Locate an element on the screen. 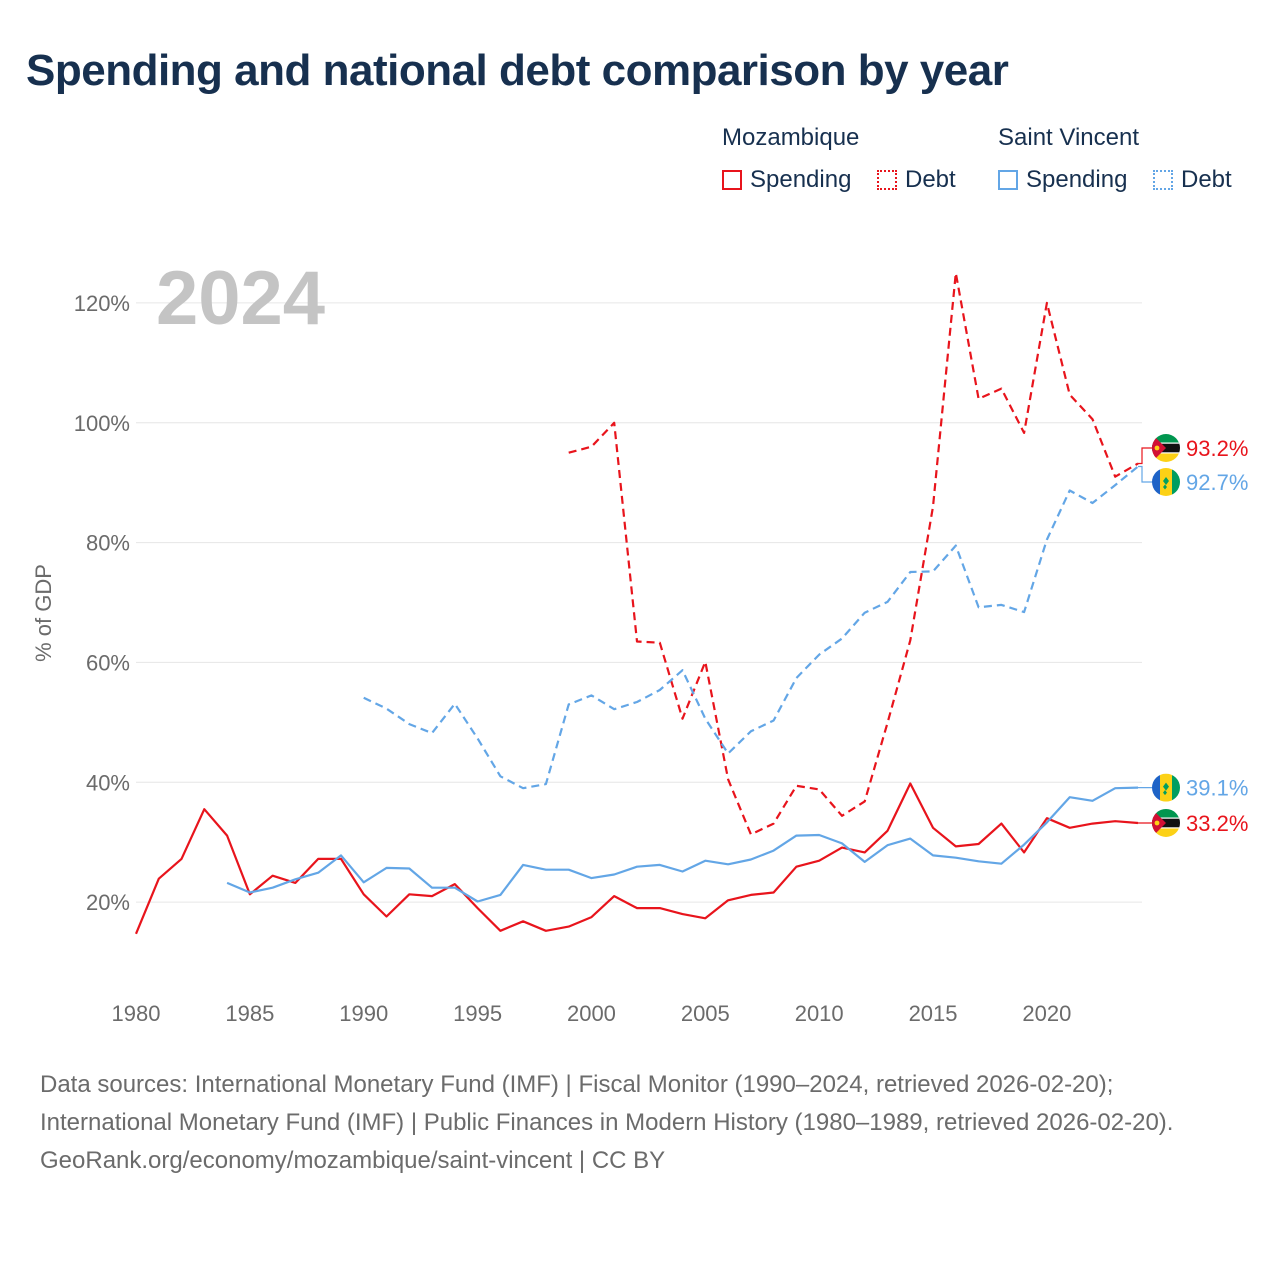 The image size is (1280, 1280). x-tick-label: 2015 is located at coordinates (933, 1013).